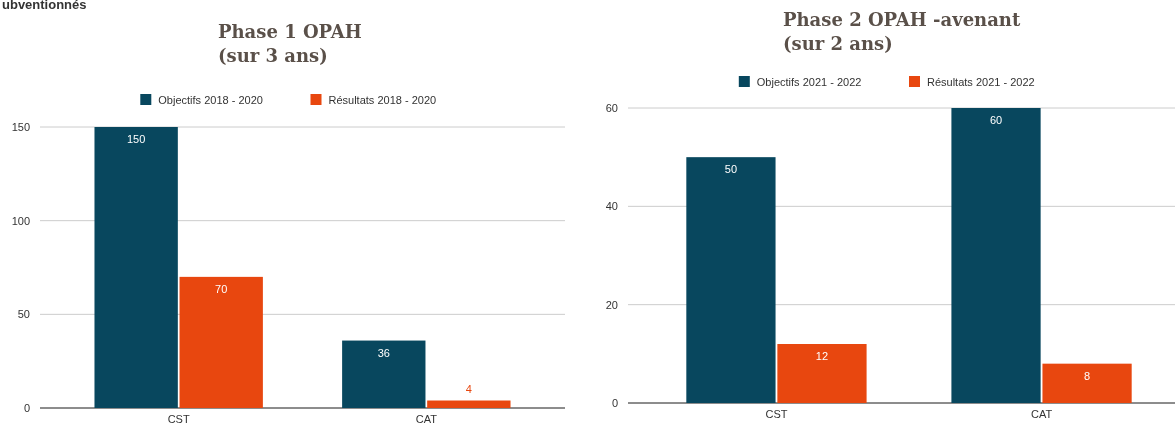 This screenshot has height=423, width=1175. Describe the element at coordinates (383, 352) in the screenshot. I see `data-label: 36` at that location.